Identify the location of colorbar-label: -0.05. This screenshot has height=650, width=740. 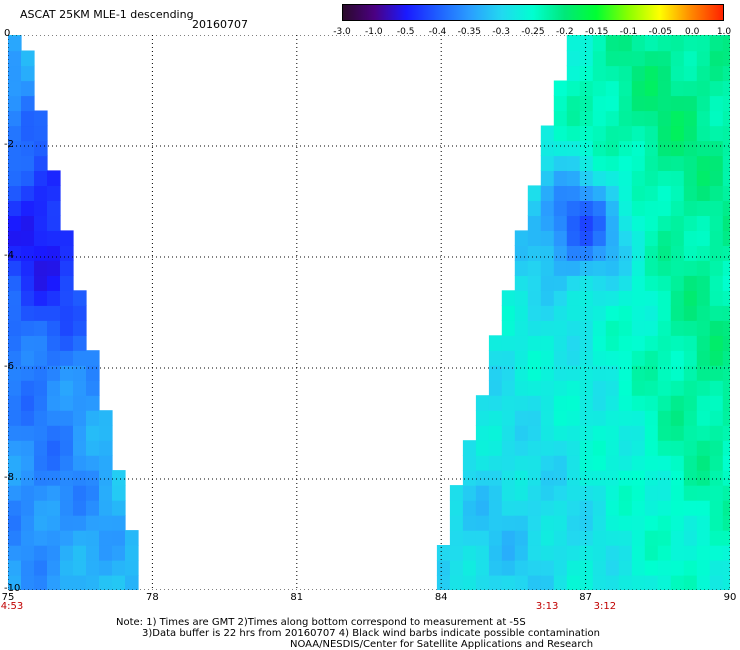
(660, 32).